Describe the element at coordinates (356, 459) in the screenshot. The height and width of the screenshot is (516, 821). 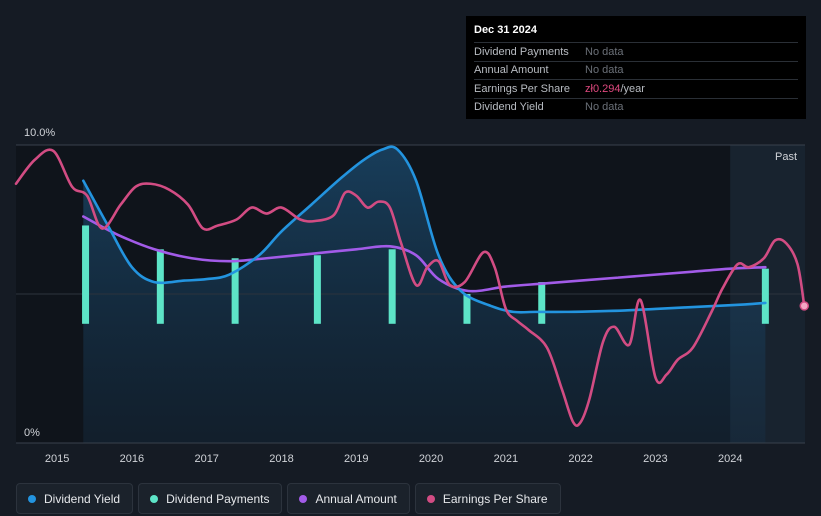
I see `x-tick-label: 2019` at that location.